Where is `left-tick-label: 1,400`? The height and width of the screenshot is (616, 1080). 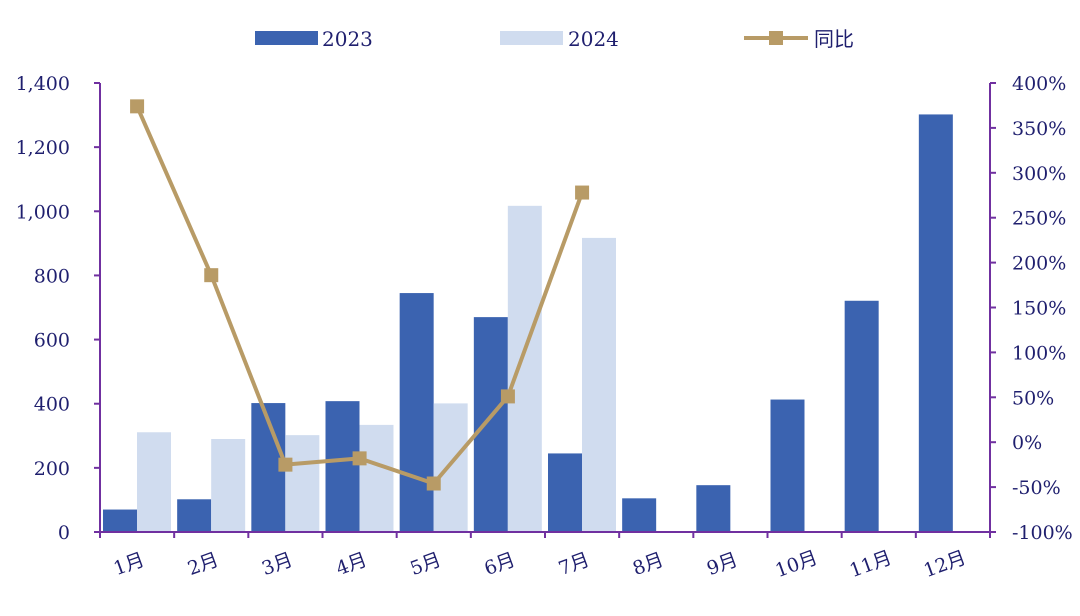 left-tick-label: 1,400 is located at coordinates (43, 84).